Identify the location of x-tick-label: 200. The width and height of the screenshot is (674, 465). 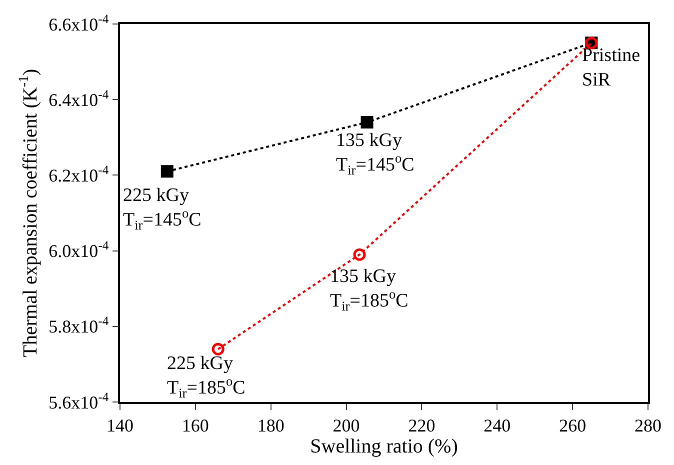
(346, 425).